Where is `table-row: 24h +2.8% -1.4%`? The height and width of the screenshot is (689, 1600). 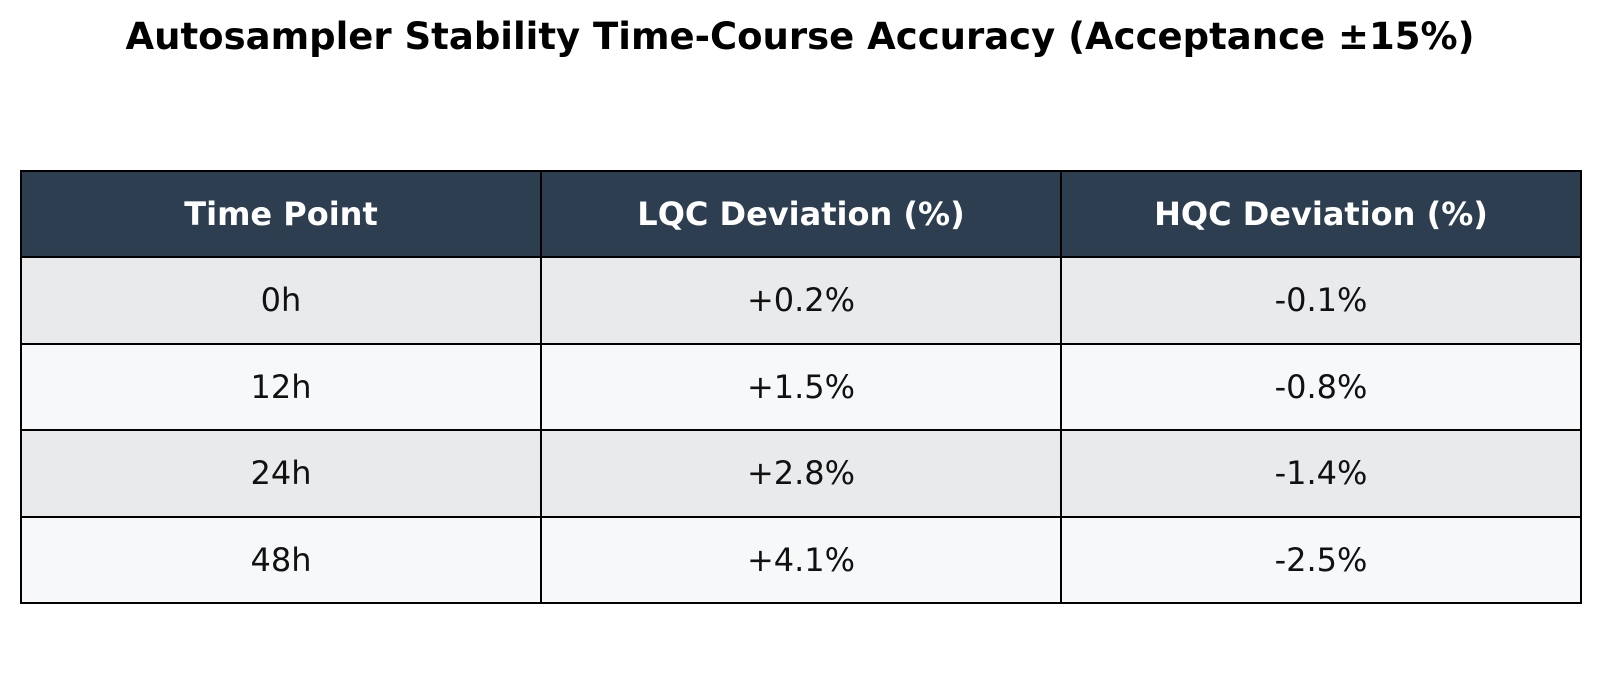
table-row: 24h +2.8% -1.4% is located at coordinates (801, 473).